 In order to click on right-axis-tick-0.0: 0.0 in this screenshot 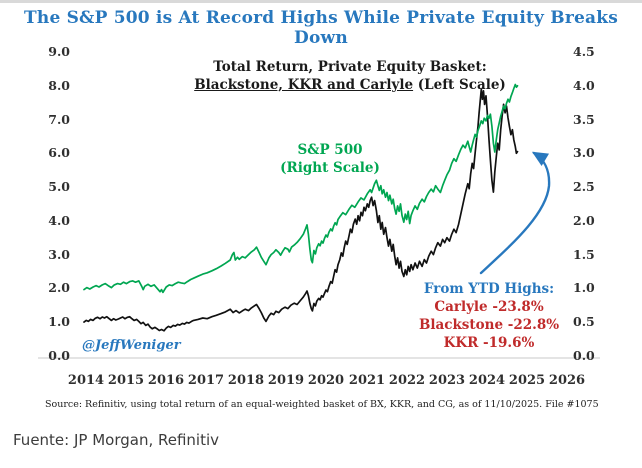, I will do `click(584, 355)`.